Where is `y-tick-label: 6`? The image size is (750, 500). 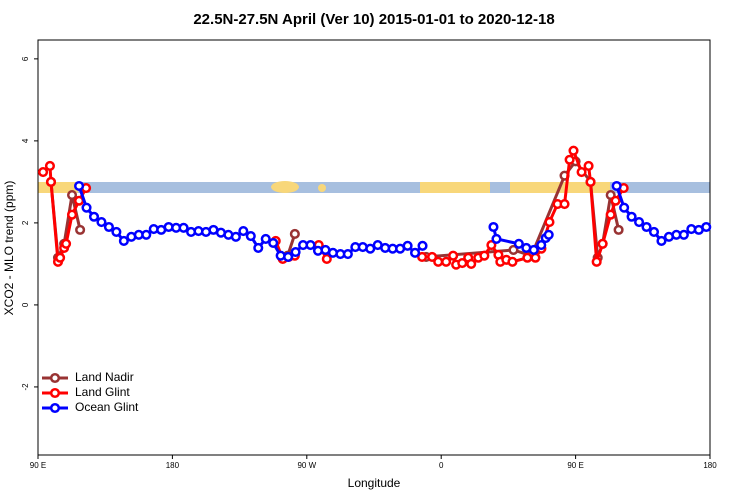 y-tick-label: 6 is located at coordinates (25, 58).